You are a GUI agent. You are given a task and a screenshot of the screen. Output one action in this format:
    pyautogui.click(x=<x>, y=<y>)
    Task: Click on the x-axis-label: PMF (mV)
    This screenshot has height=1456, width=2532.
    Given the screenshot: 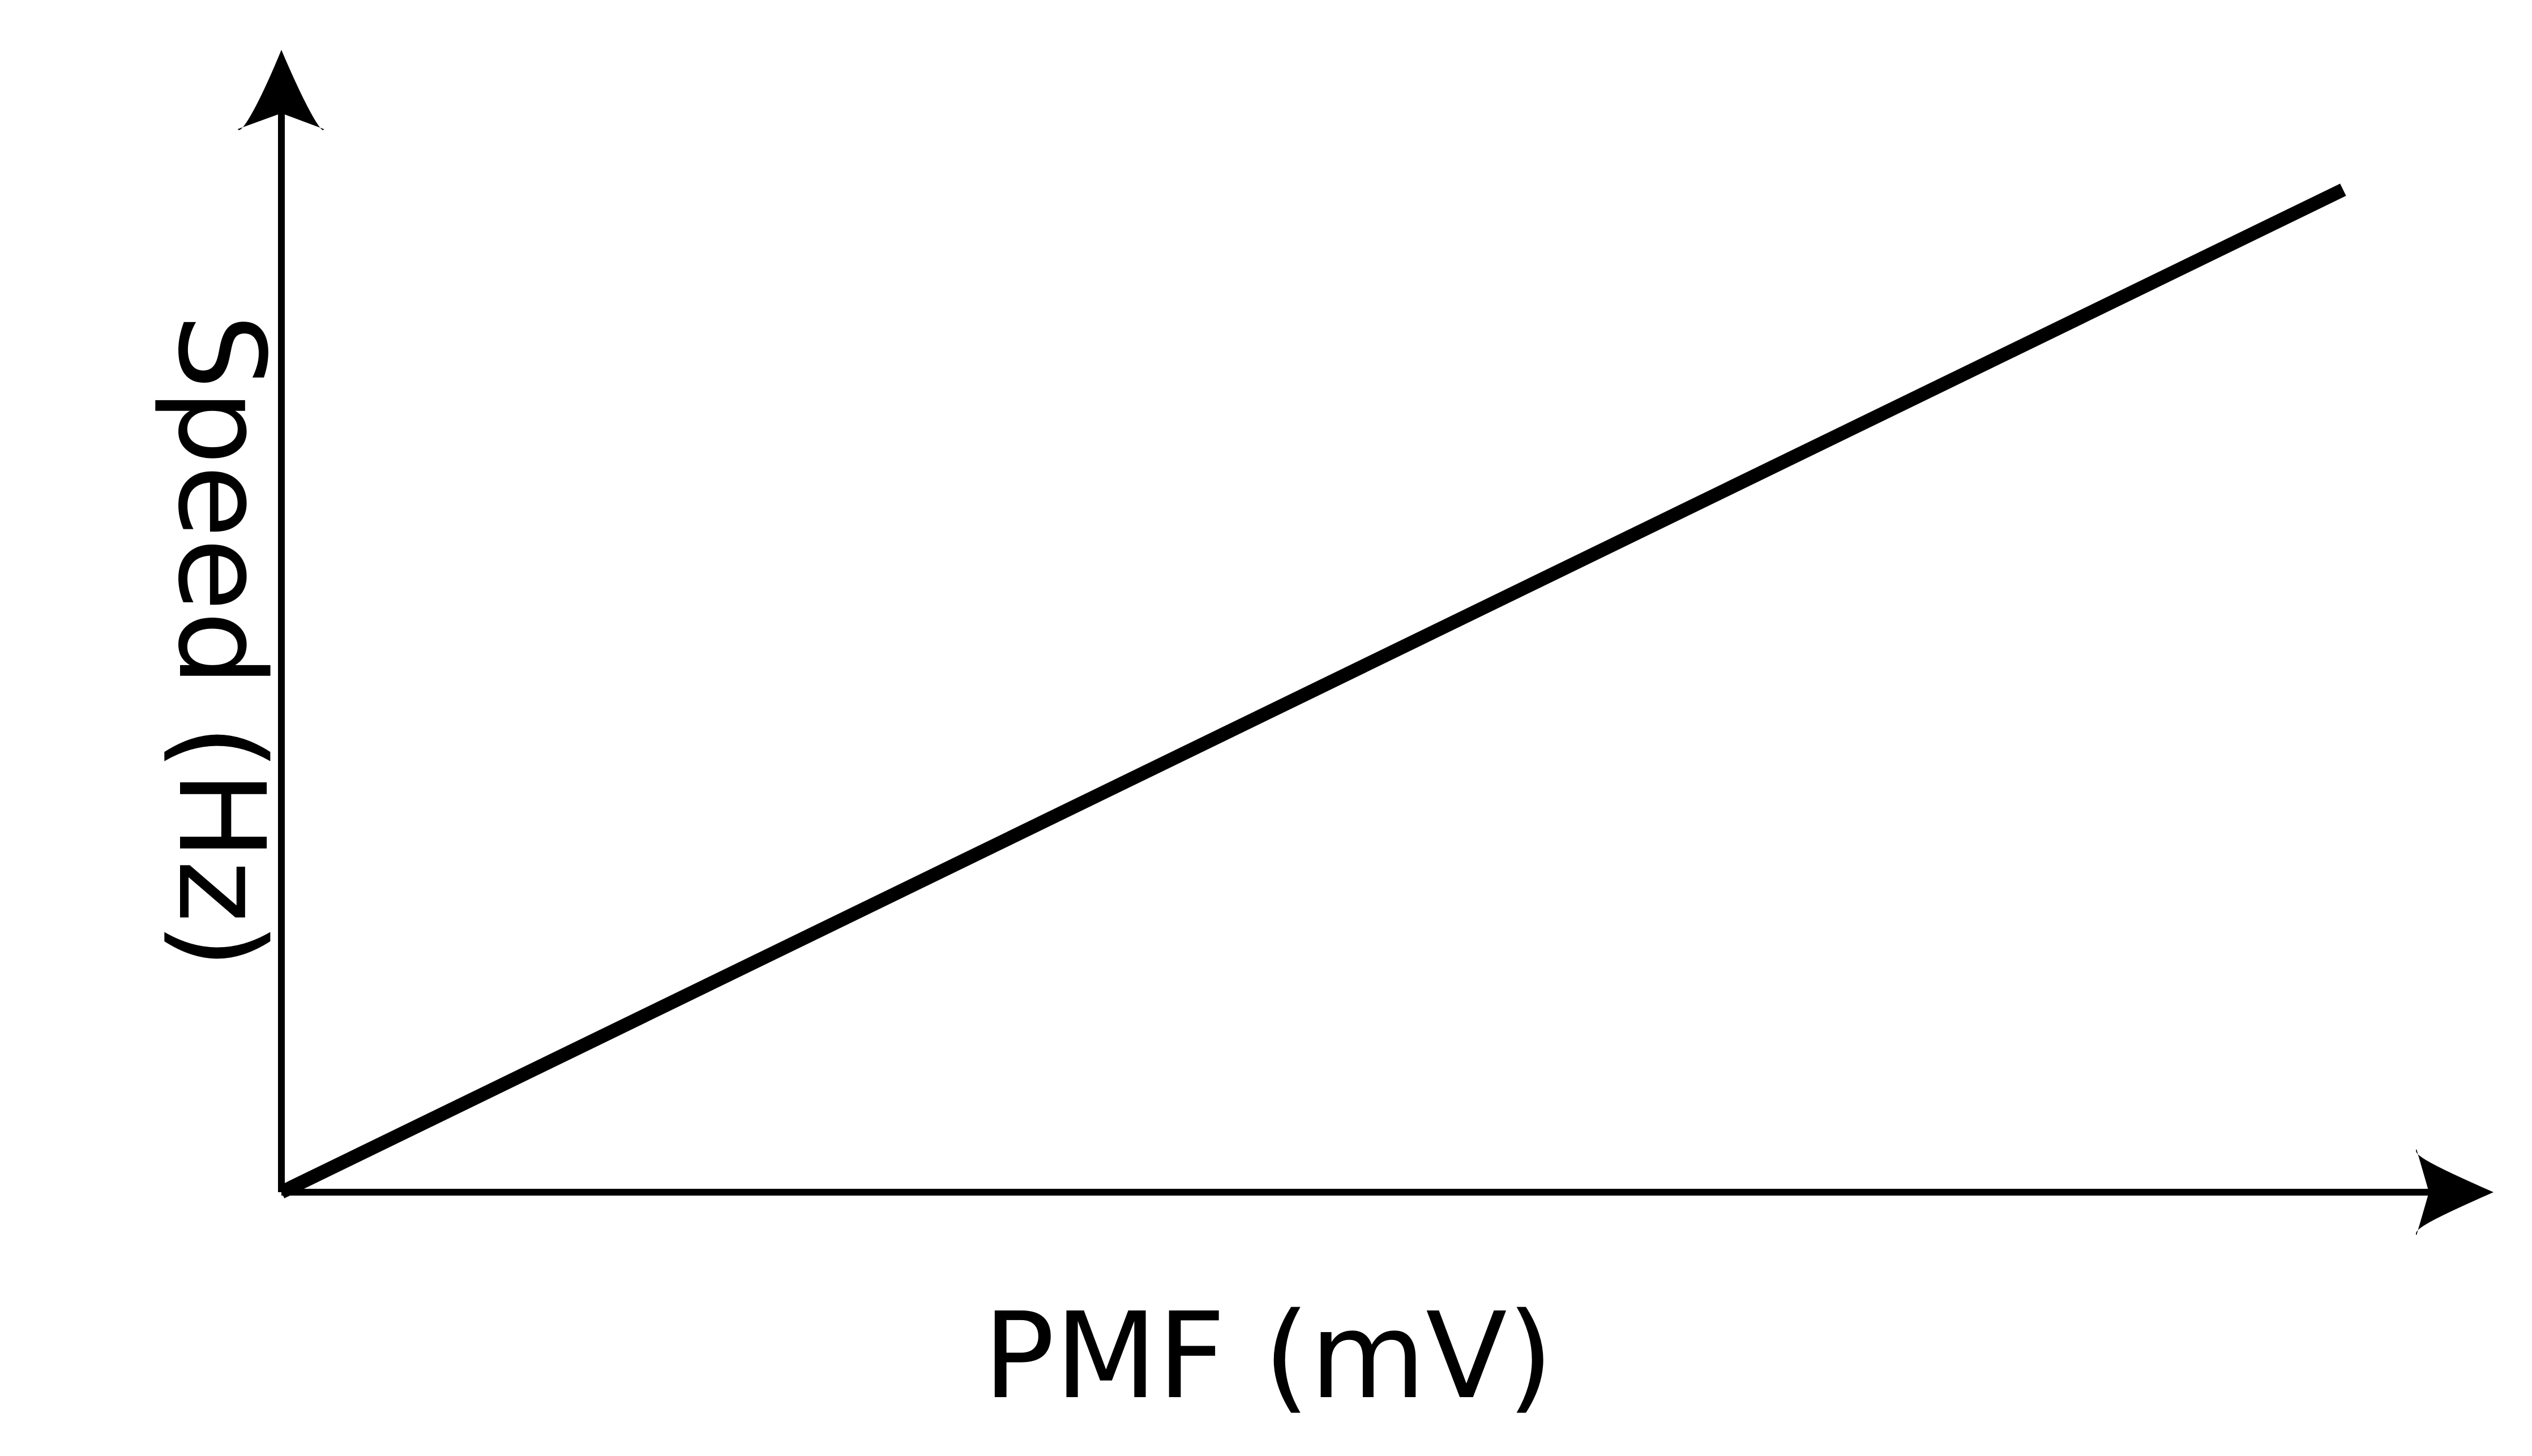 What is the action you would take?
    pyautogui.click(x=1268, y=1356)
    